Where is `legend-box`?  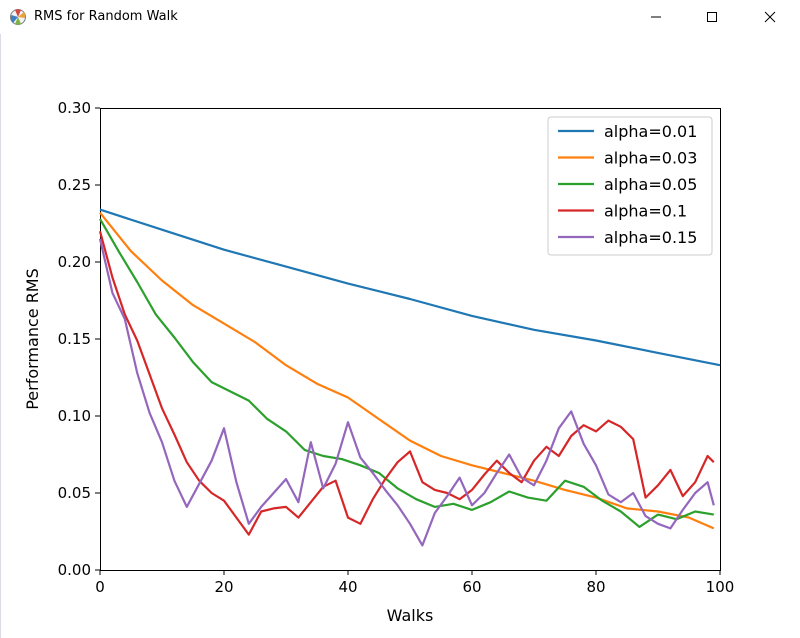
legend-box is located at coordinates (630, 186).